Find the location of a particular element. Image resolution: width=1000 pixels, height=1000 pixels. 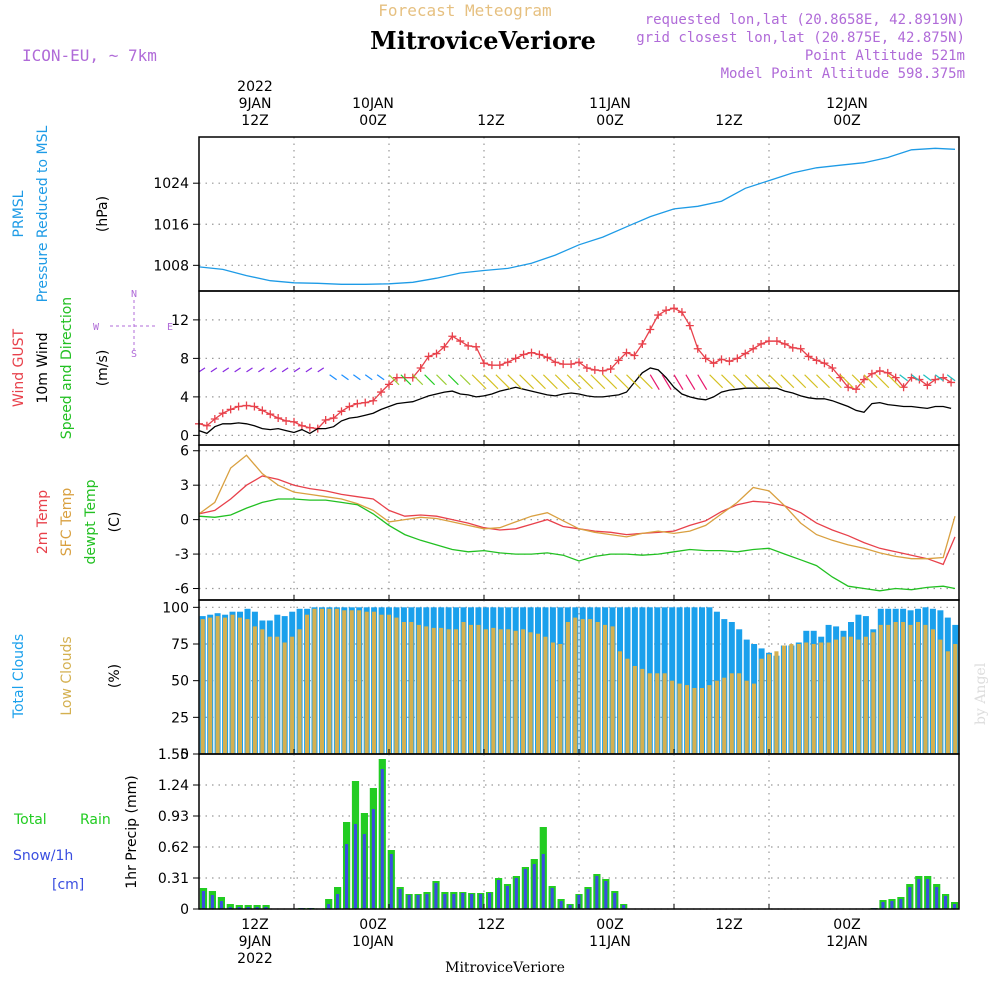

clouds-ytick-label: 75 is located at coordinates (180, 645).